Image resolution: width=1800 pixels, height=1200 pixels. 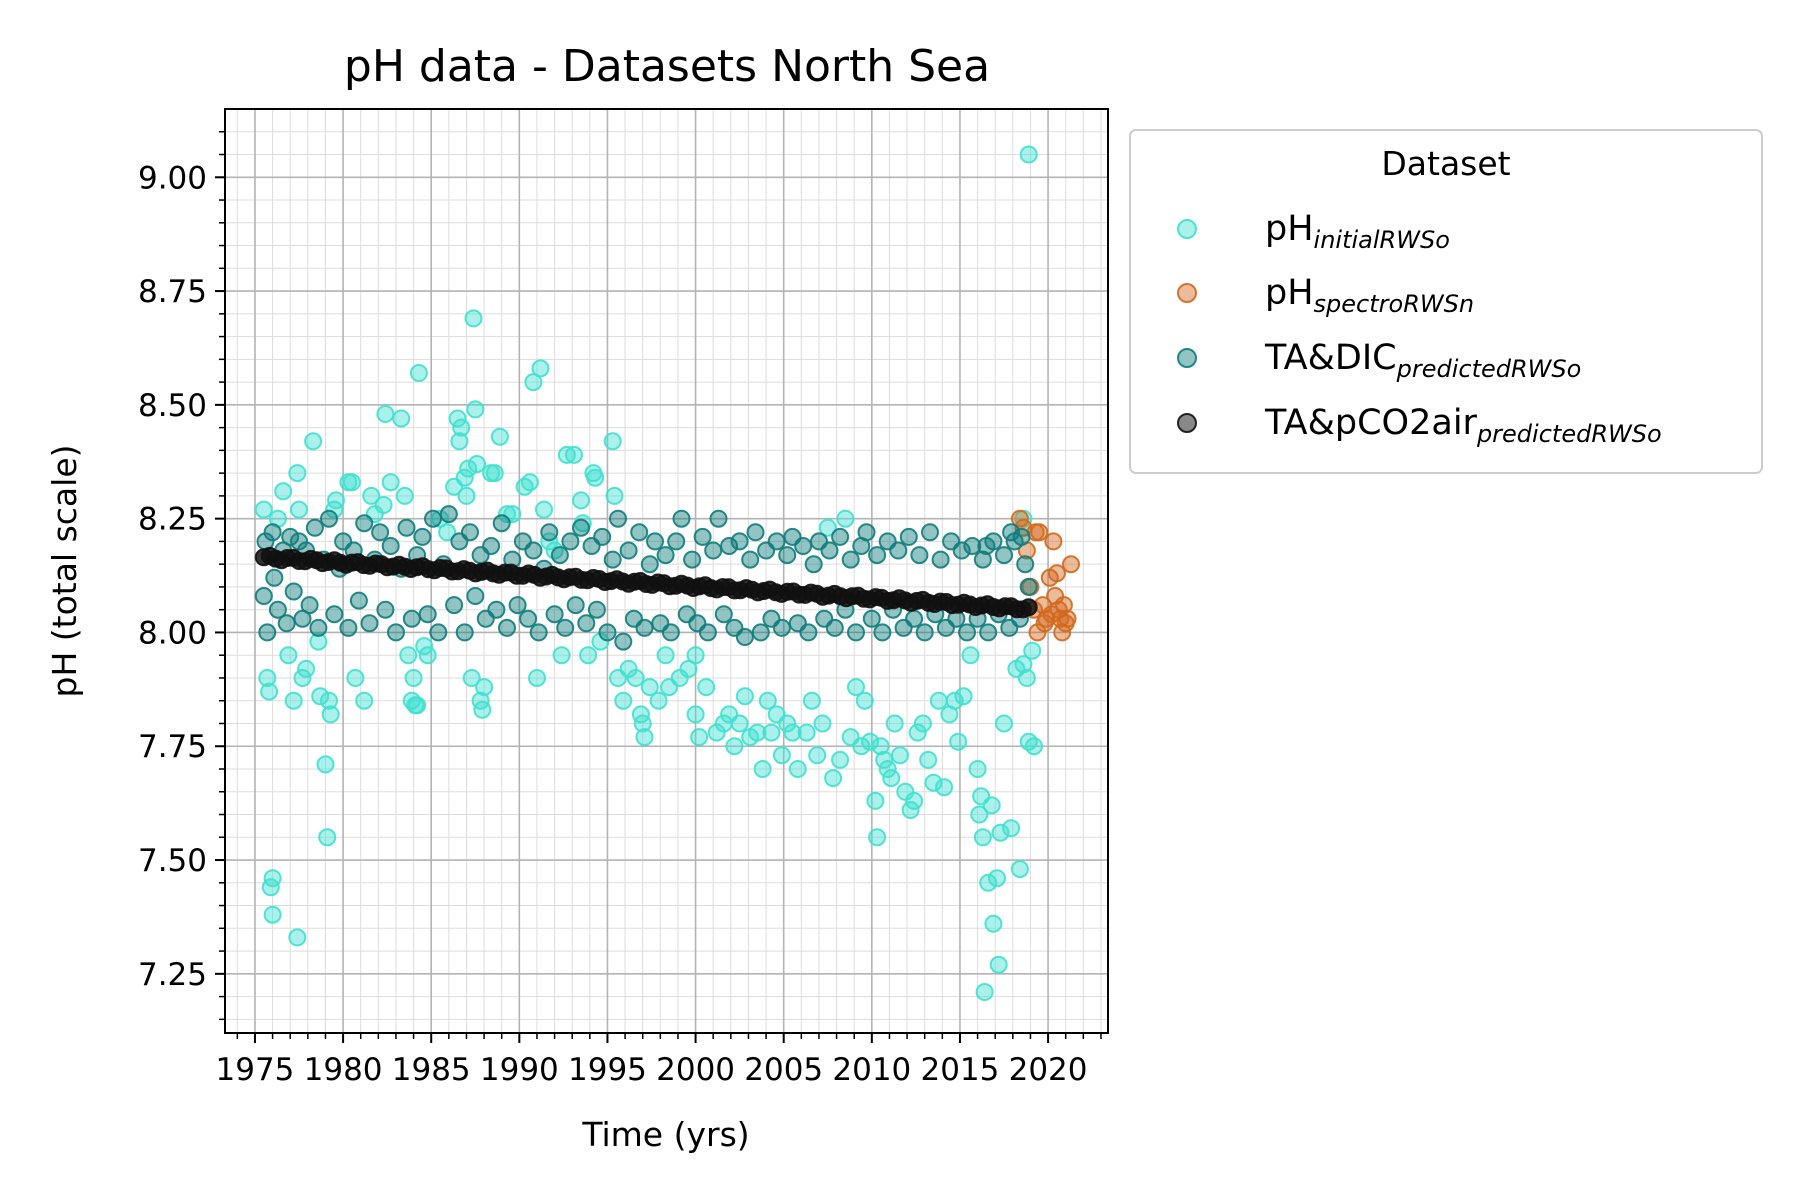 What do you see at coordinates (172, 406) in the screenshot?
I see `y-tick-label: 8.50` at bounding box center [172, 406].